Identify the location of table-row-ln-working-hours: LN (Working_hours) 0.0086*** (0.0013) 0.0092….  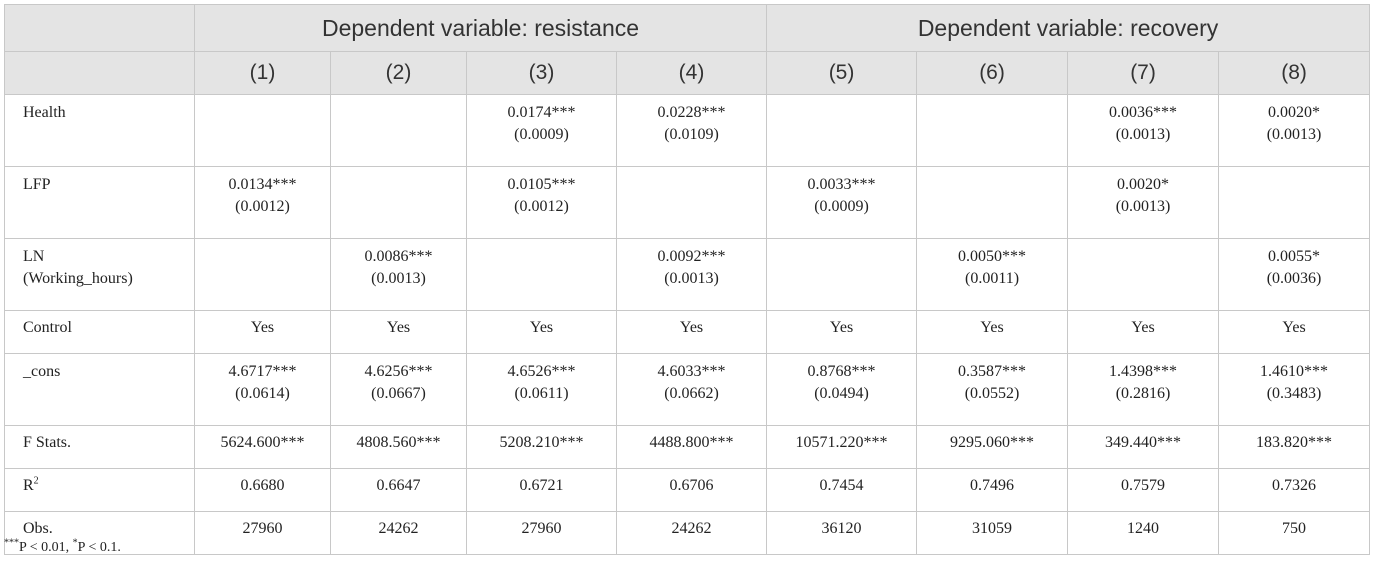
(687, 274).